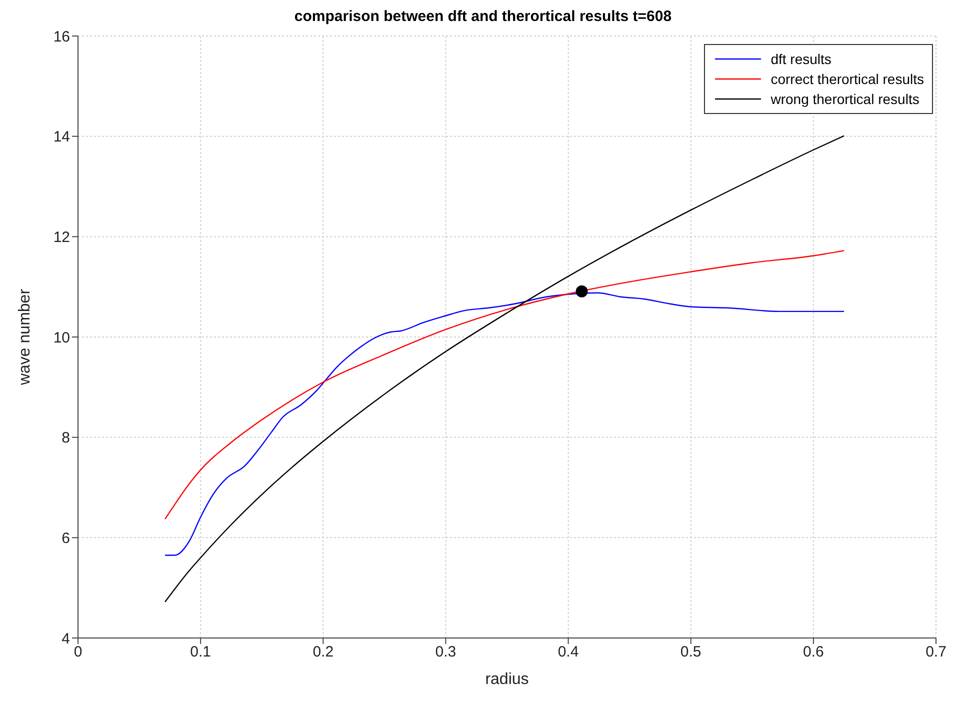  I want to click on x-tick-label: 0.2, so click(323, 652).